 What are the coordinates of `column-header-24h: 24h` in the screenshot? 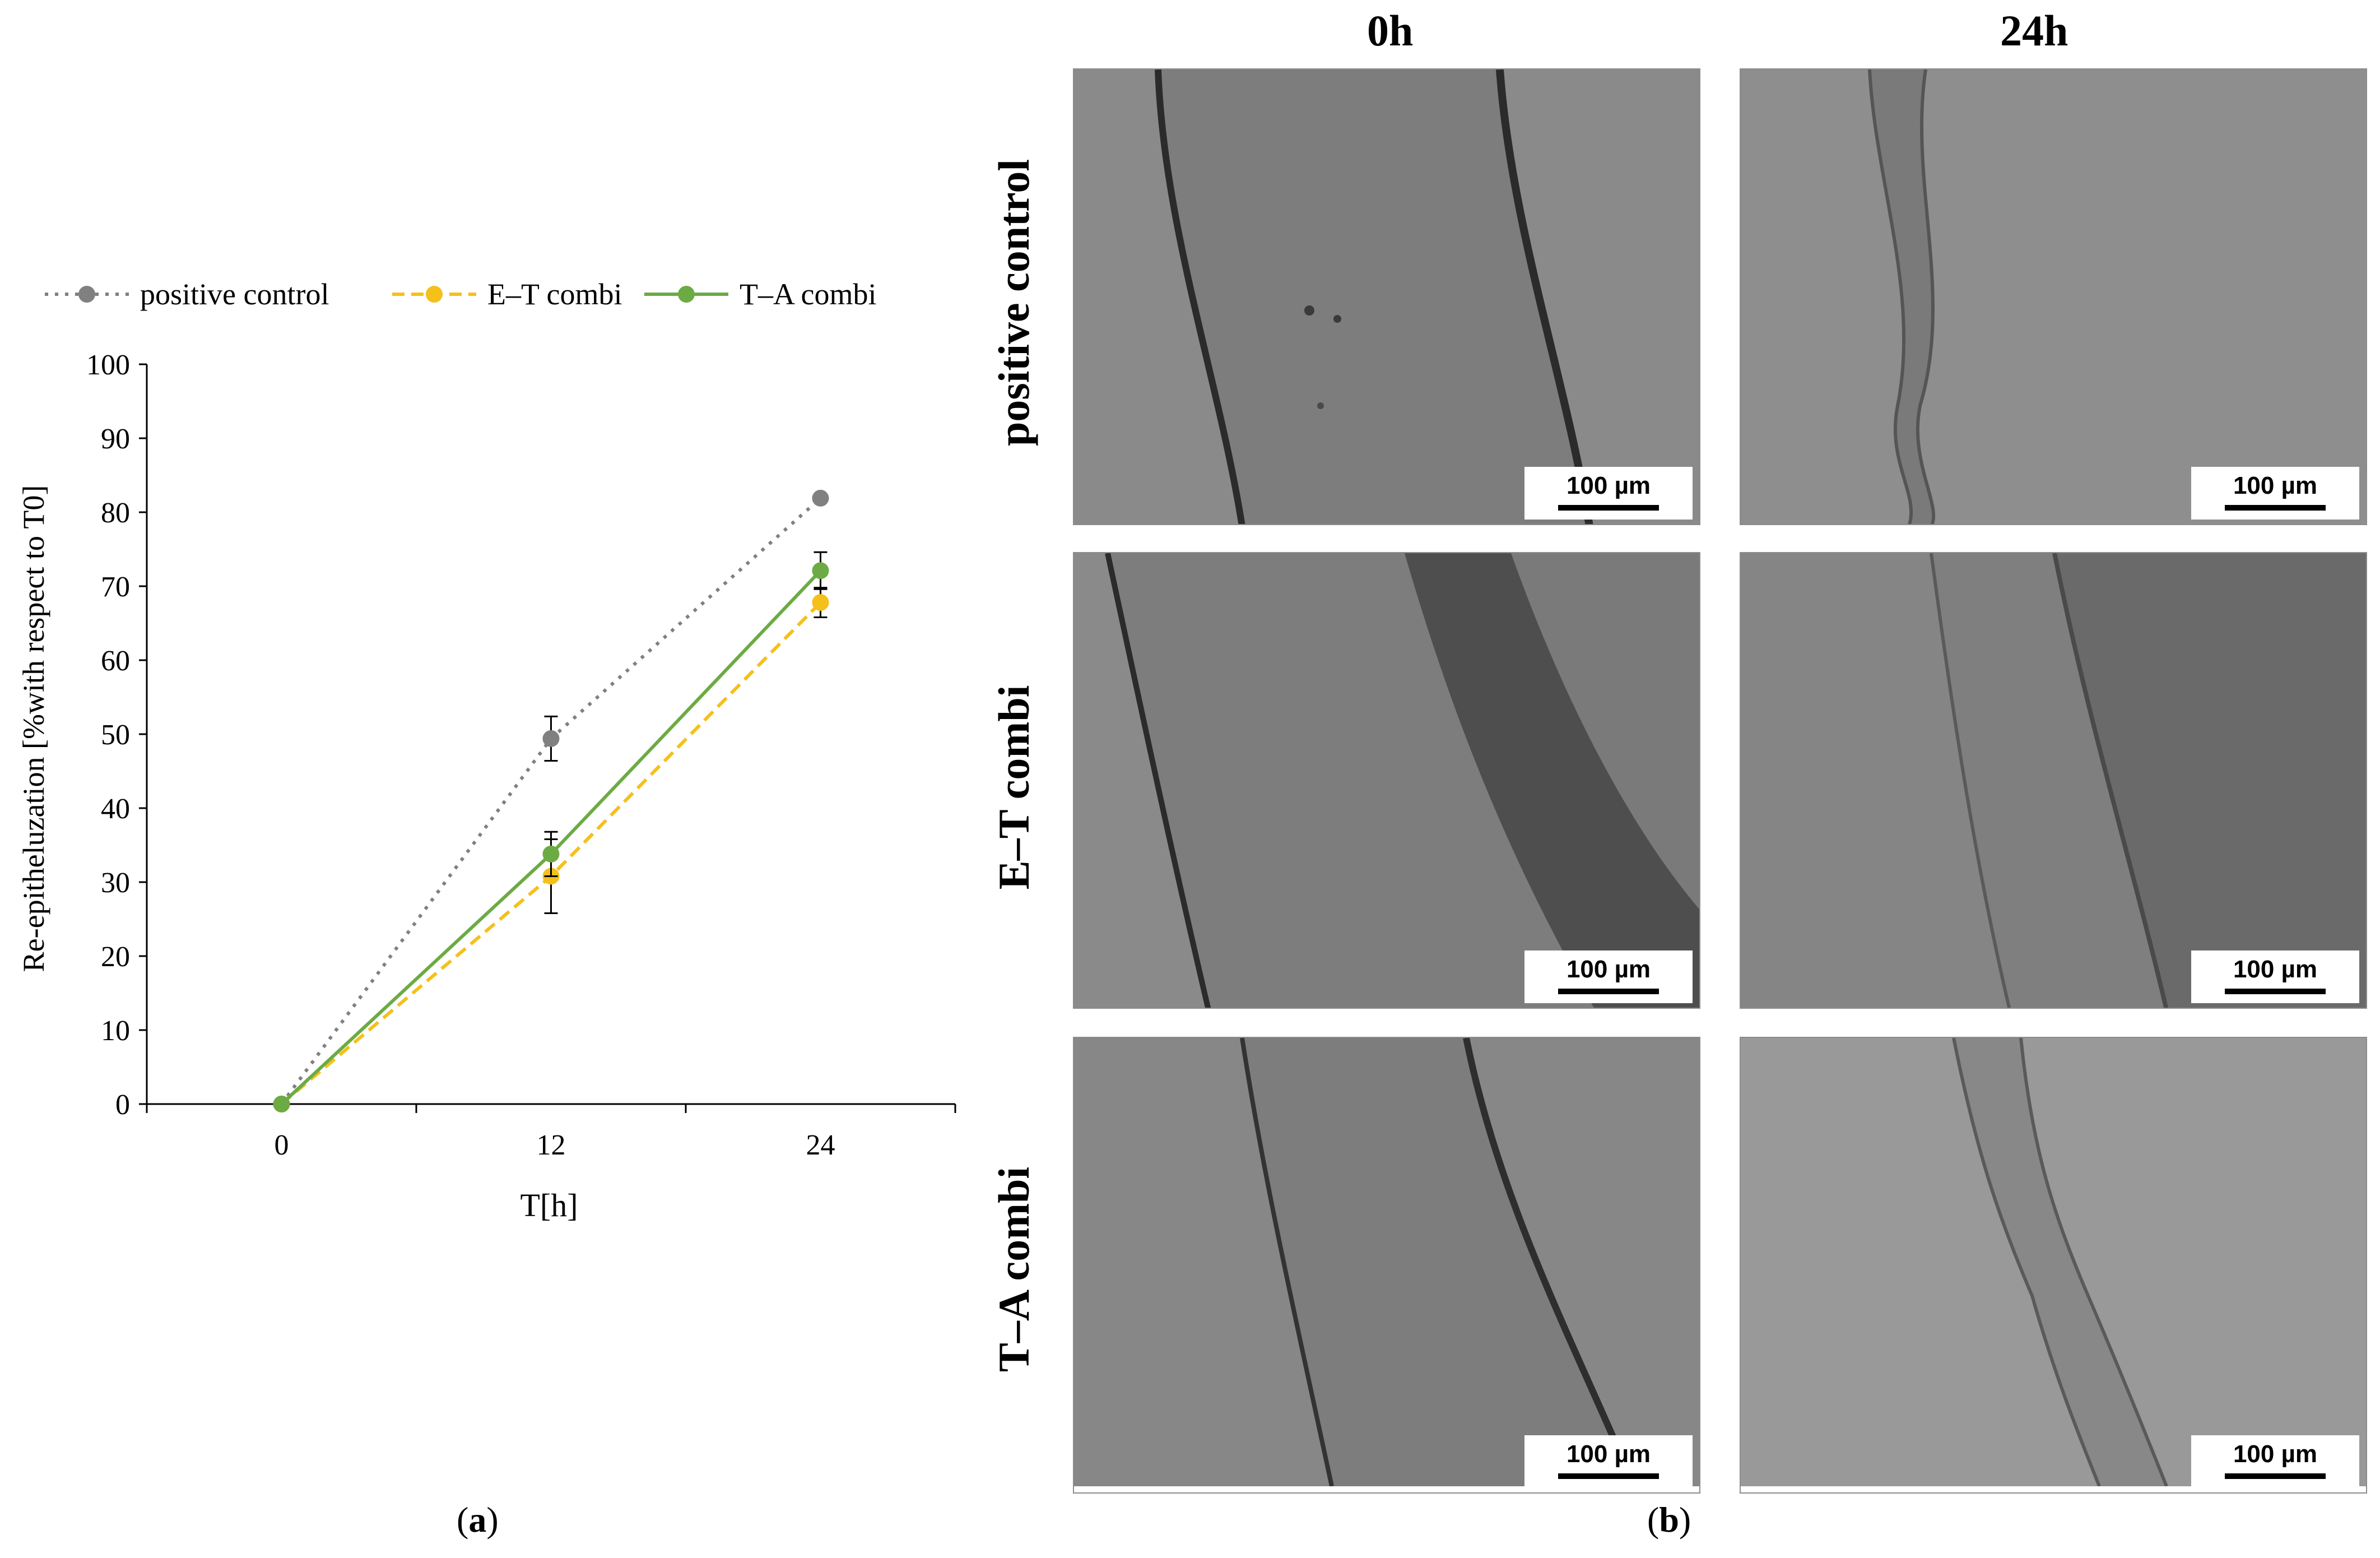 It's located at (2034, 31).